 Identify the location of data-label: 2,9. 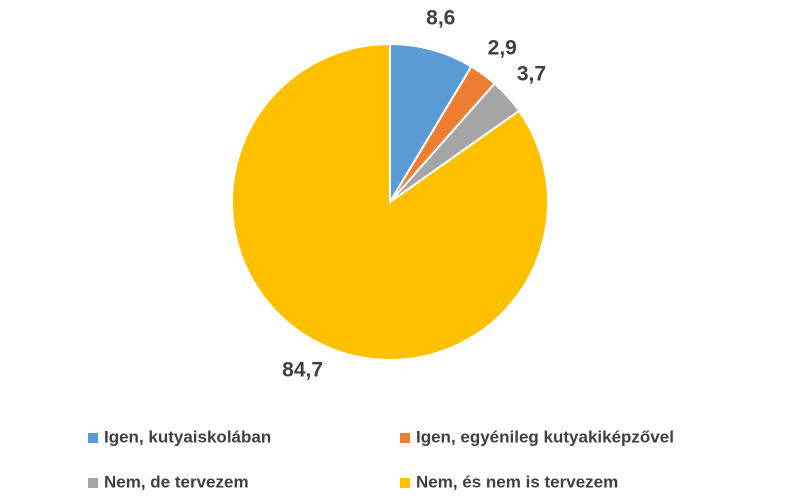
(502, 47).